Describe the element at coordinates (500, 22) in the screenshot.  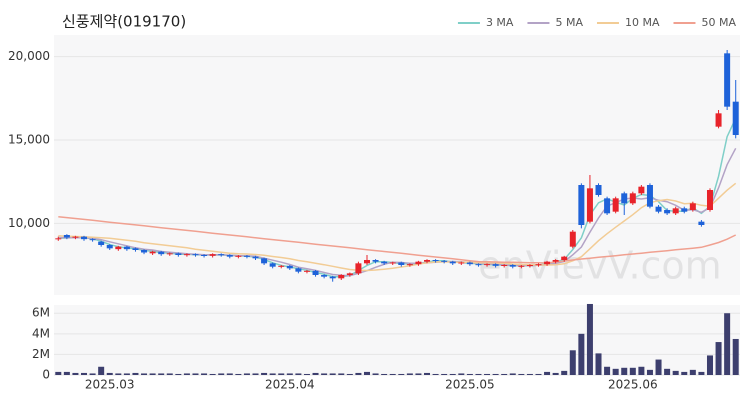
I see `legend-label: 3 MA` at that location.